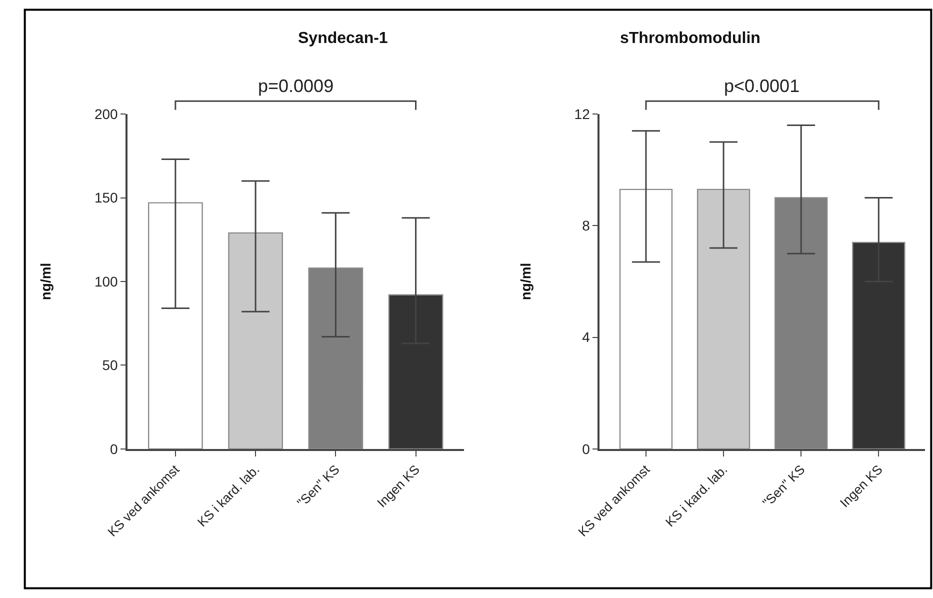 The height and width of the screenshot is (598, 933). I want to click on y-tick-label: 50, so click(110, 365).